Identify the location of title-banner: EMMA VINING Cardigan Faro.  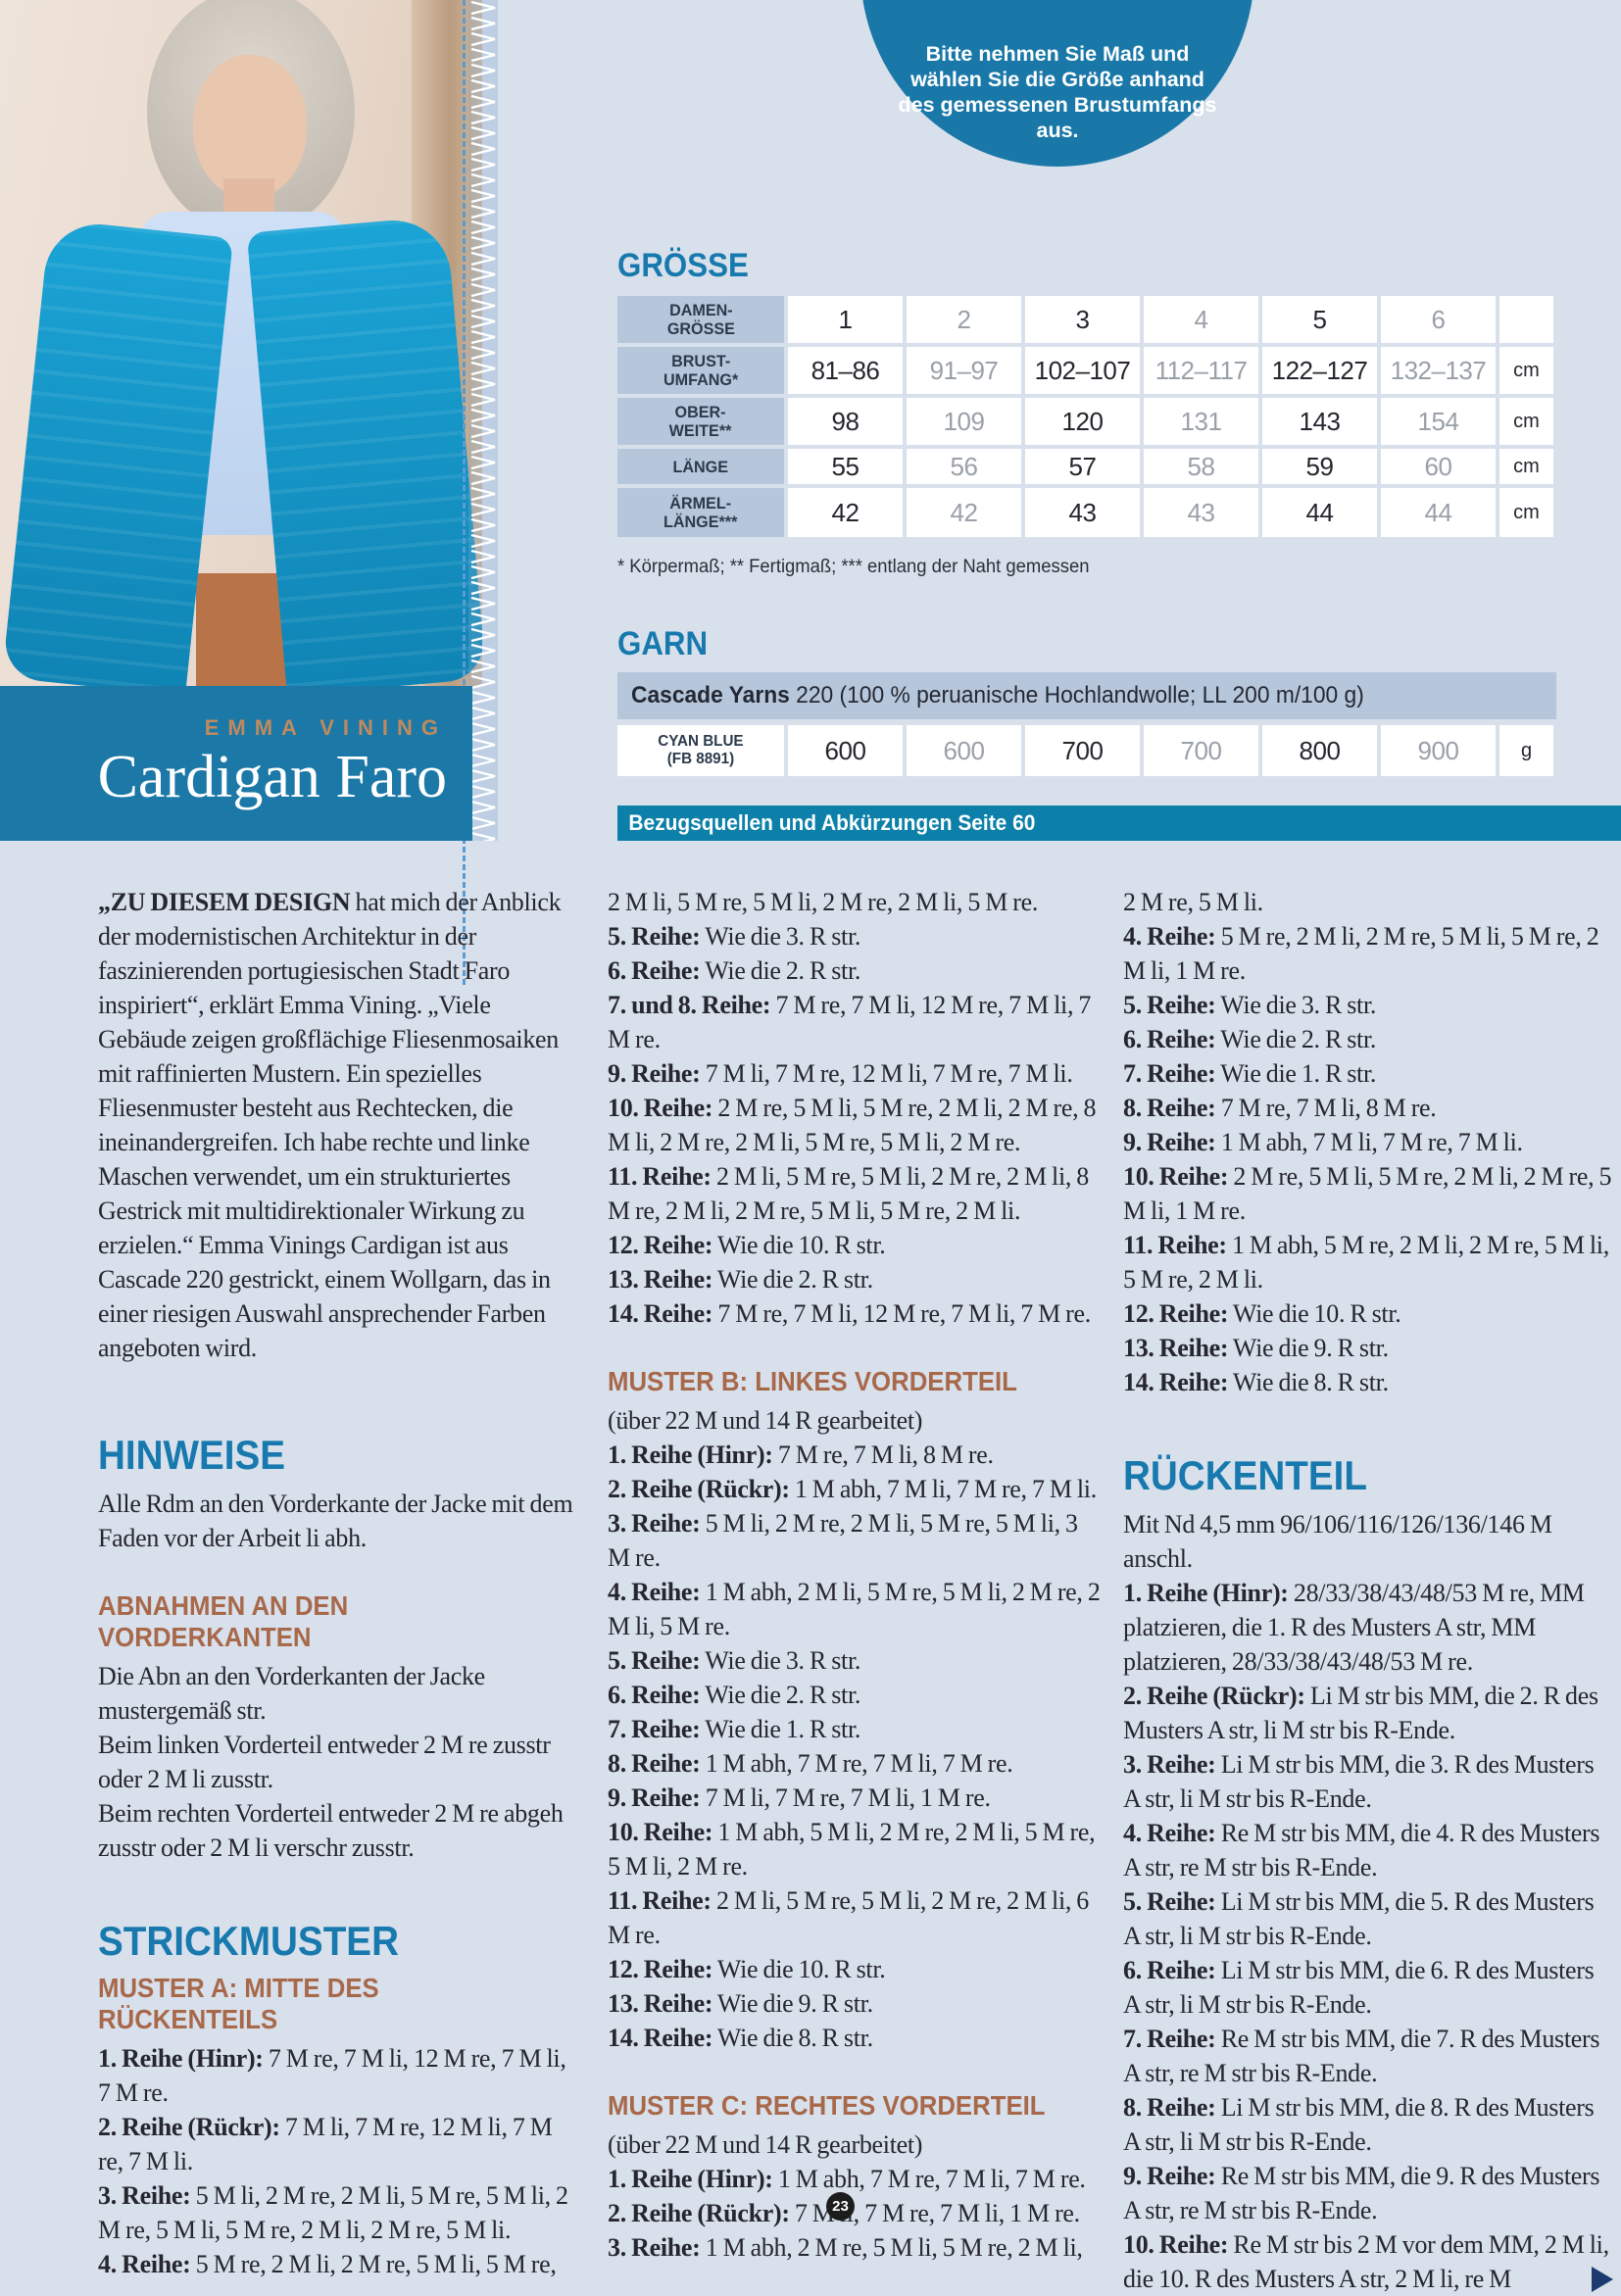
(236, 763).